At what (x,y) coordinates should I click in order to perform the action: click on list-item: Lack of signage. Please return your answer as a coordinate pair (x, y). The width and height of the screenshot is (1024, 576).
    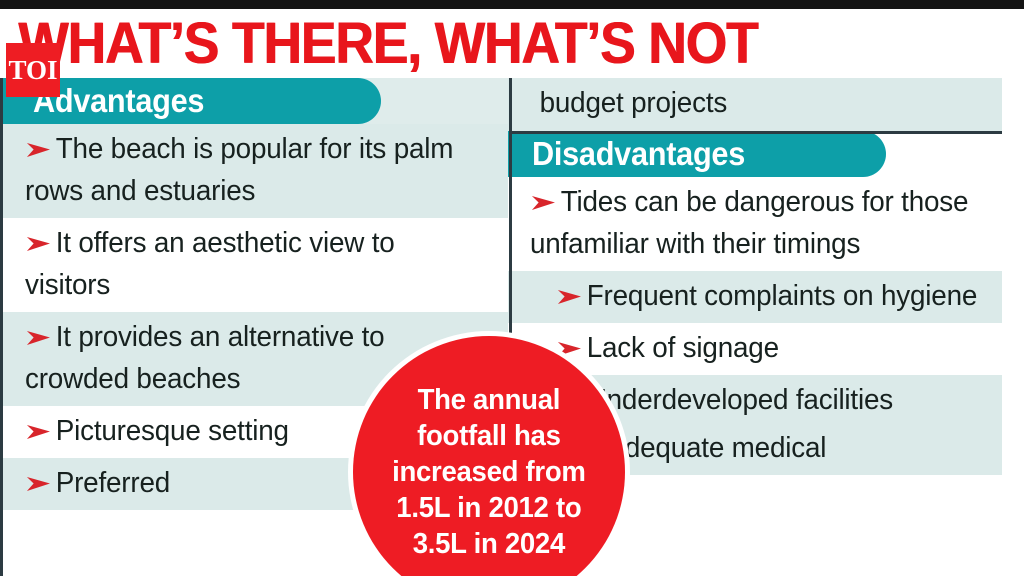
    Looking at the image, I should click on (755, 349).